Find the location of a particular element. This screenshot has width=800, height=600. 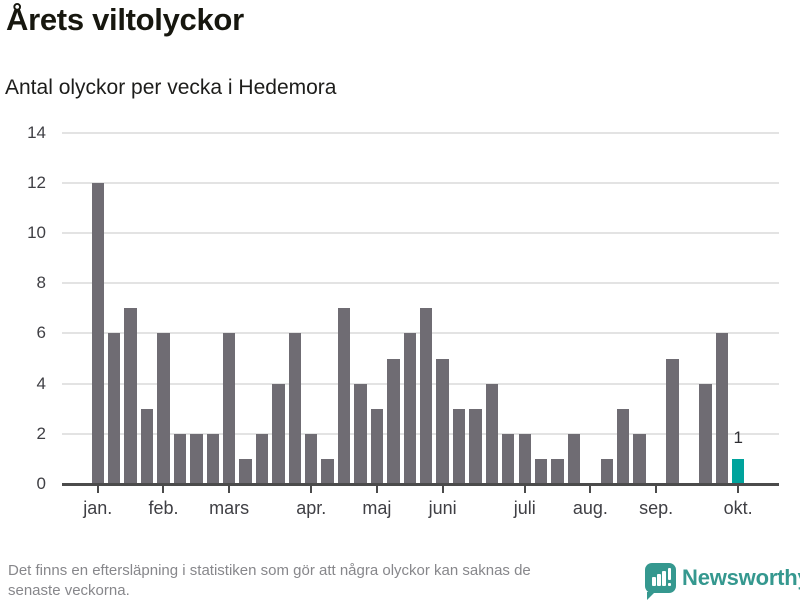

highlighted-bar is located at coordinates (738, 471).